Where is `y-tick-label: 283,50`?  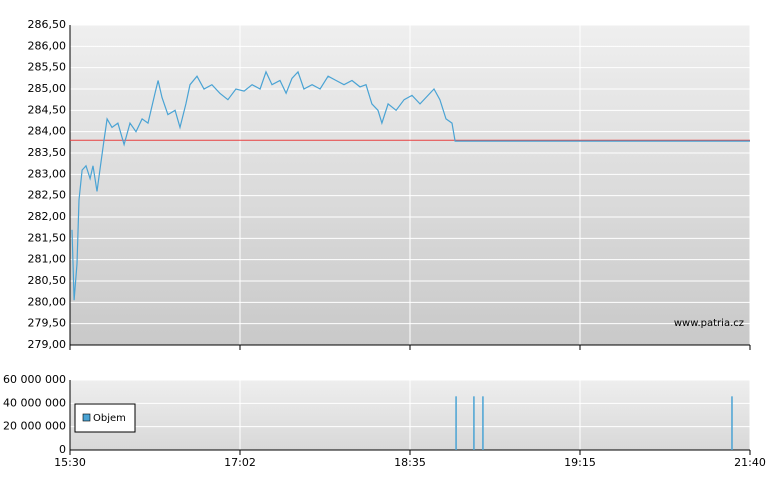
y-tick-label: 283,50 is located at coordinates (47, 152).